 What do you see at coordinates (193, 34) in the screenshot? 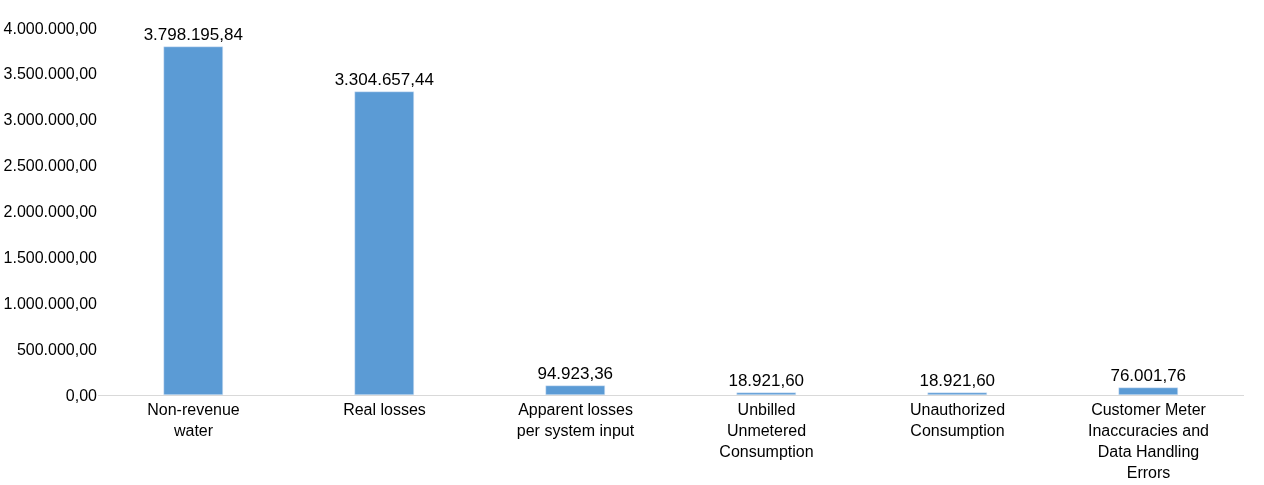
I see `data-label: 3.798.195,84` at bounding box center [193, 34].